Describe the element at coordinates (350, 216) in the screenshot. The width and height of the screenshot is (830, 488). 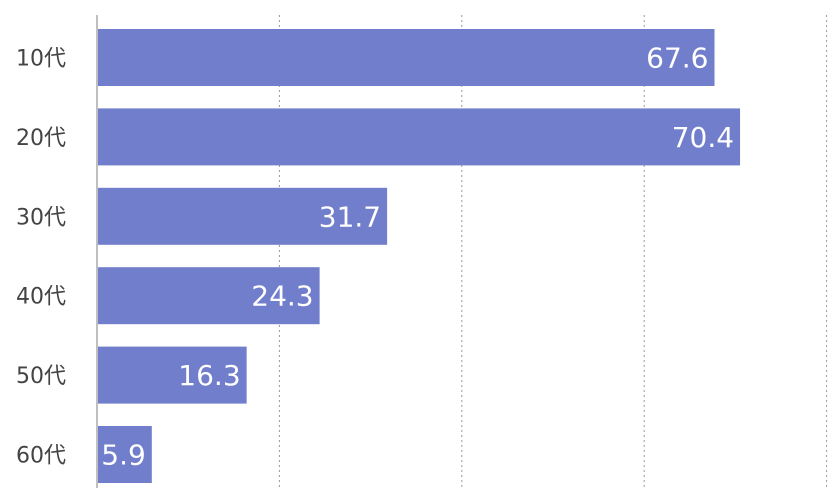
I see `value-label: 31.7` at that location.